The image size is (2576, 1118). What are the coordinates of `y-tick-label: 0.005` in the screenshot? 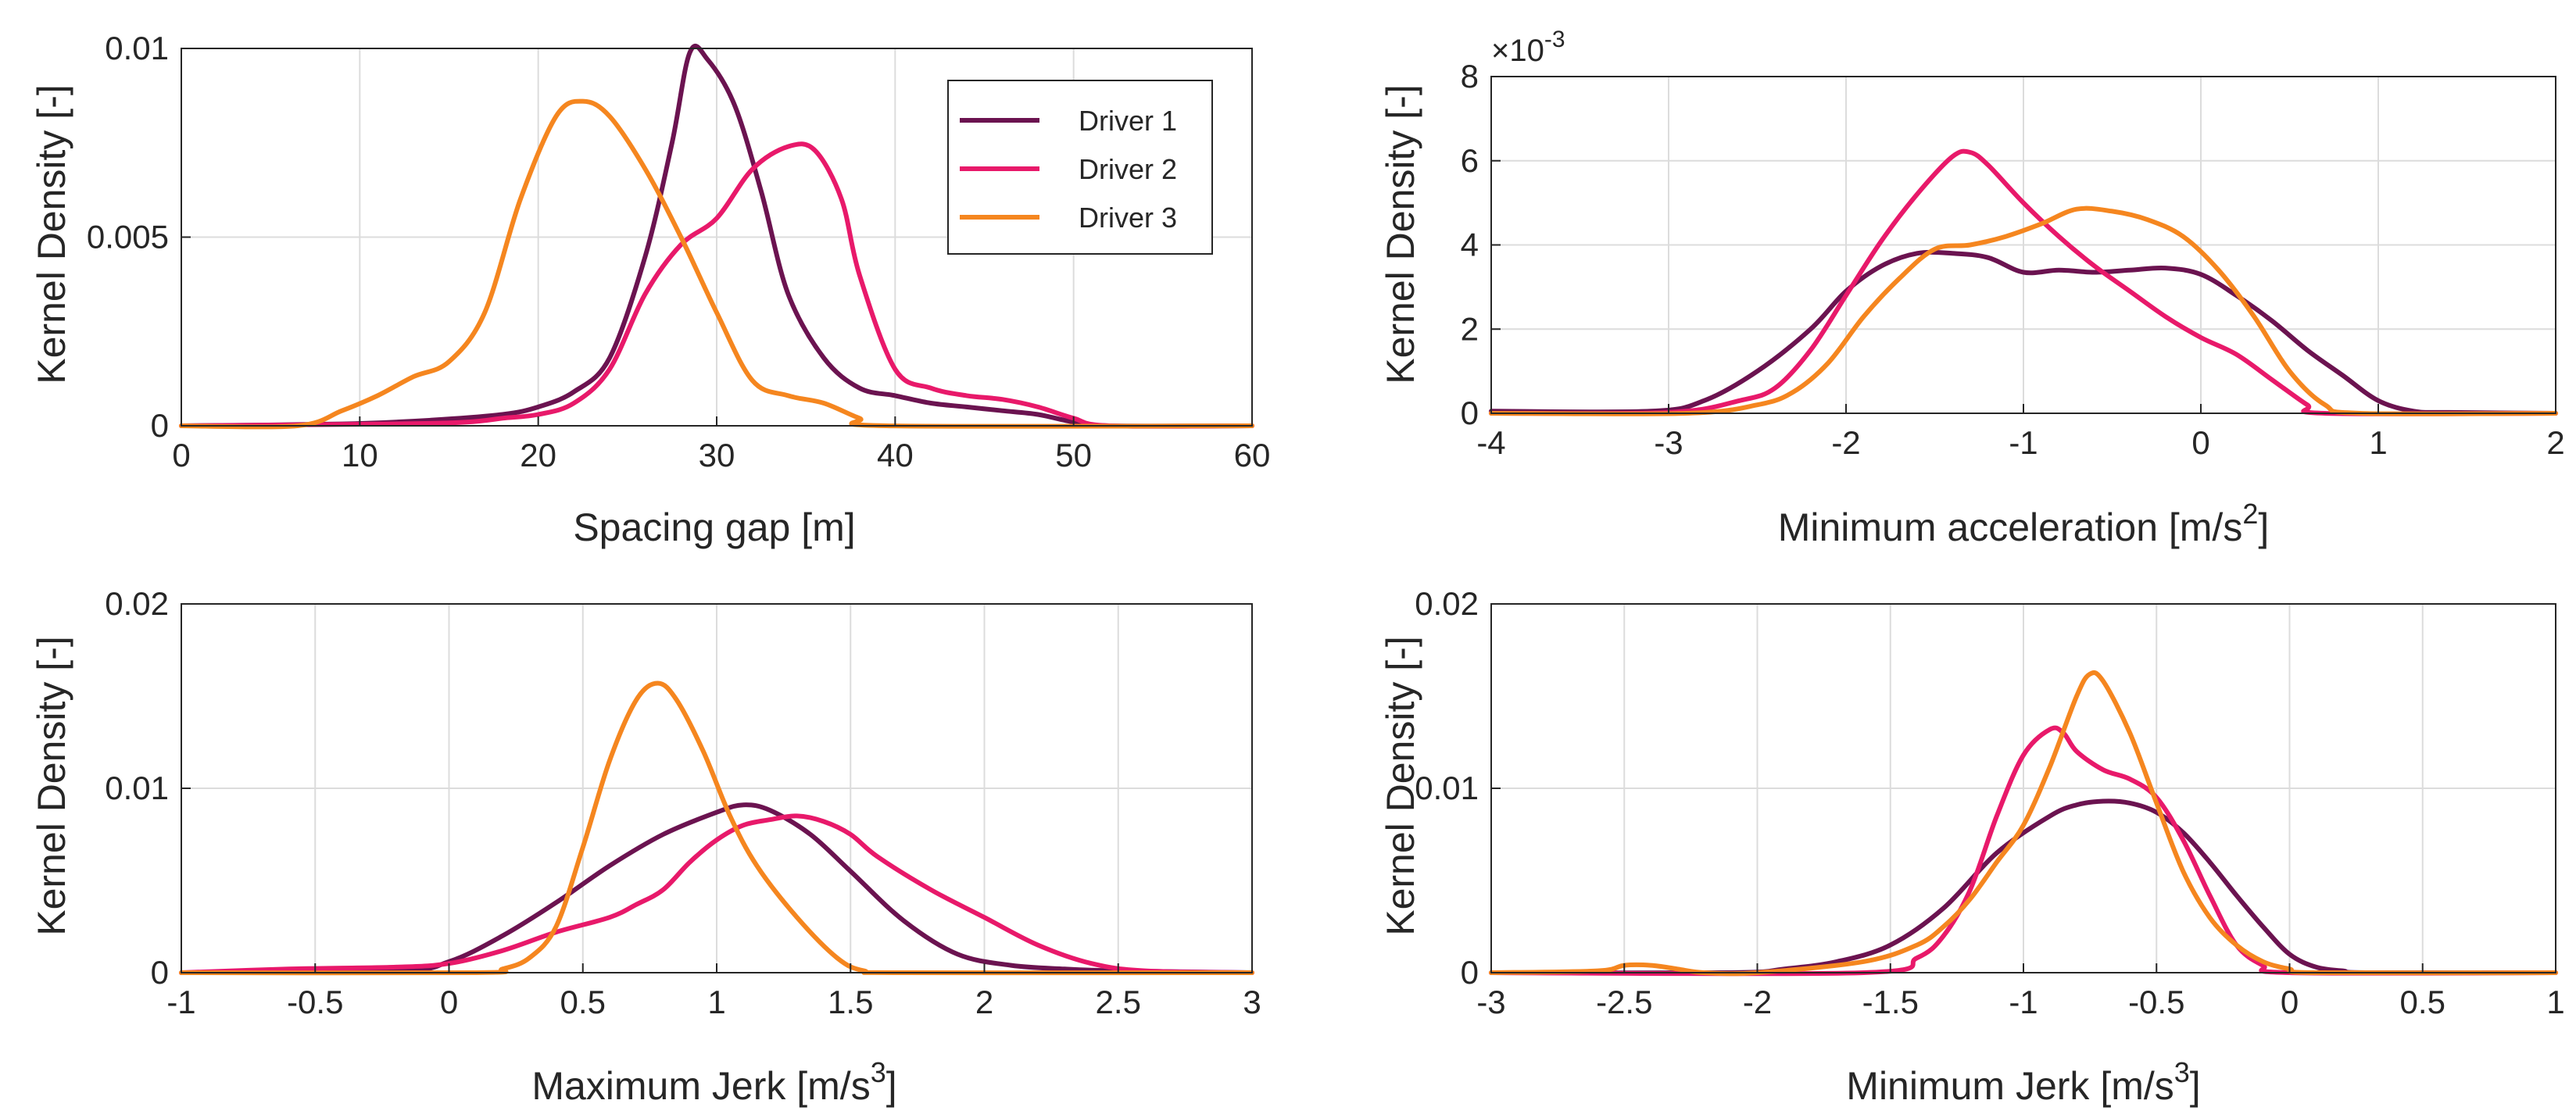 It's located at (128, 237).